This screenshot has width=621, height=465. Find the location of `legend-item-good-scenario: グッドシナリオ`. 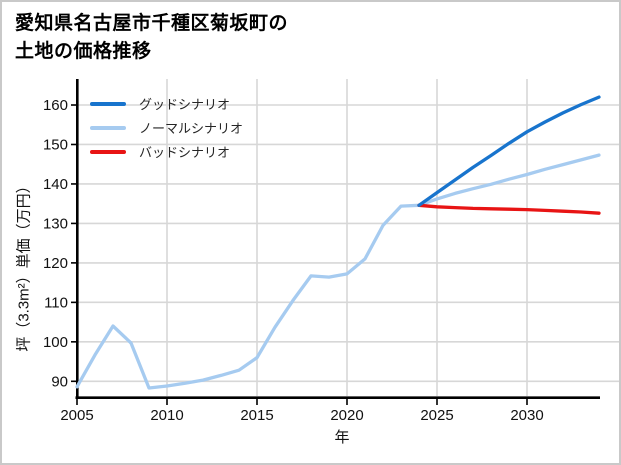

legend-item-good-scenario: グッドシナリオ is located at coordinates (166, 104).